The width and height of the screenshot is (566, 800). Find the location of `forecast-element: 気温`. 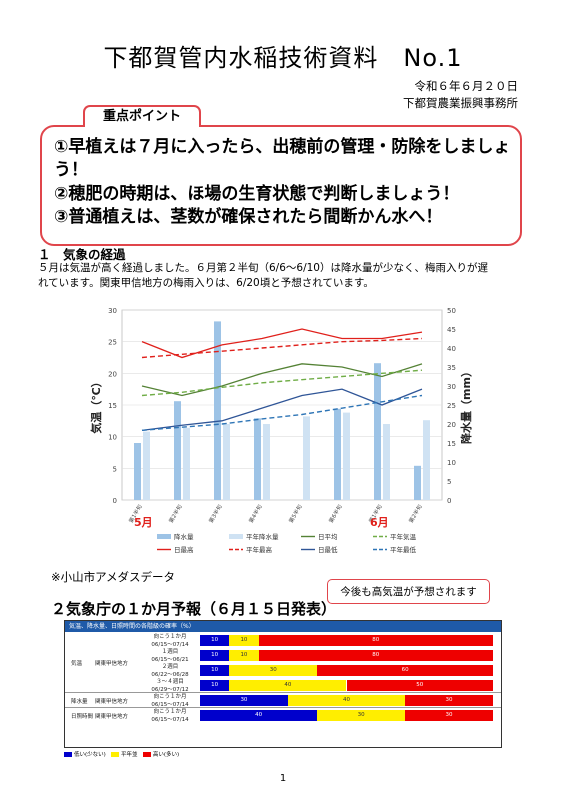

forecast-element: 気温 is located at coordinates (77, 664).